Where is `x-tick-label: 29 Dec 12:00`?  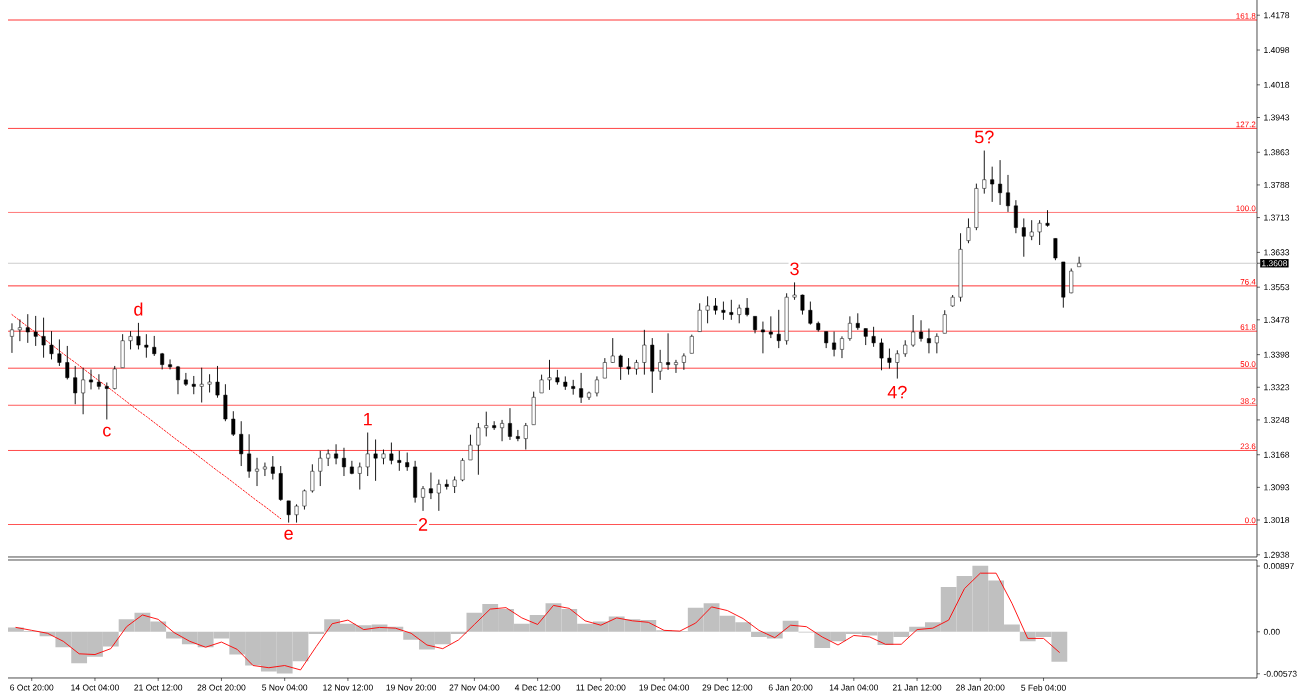 x-tick-label: 29 Dec 12:00 is located at coordinates (727, 687).